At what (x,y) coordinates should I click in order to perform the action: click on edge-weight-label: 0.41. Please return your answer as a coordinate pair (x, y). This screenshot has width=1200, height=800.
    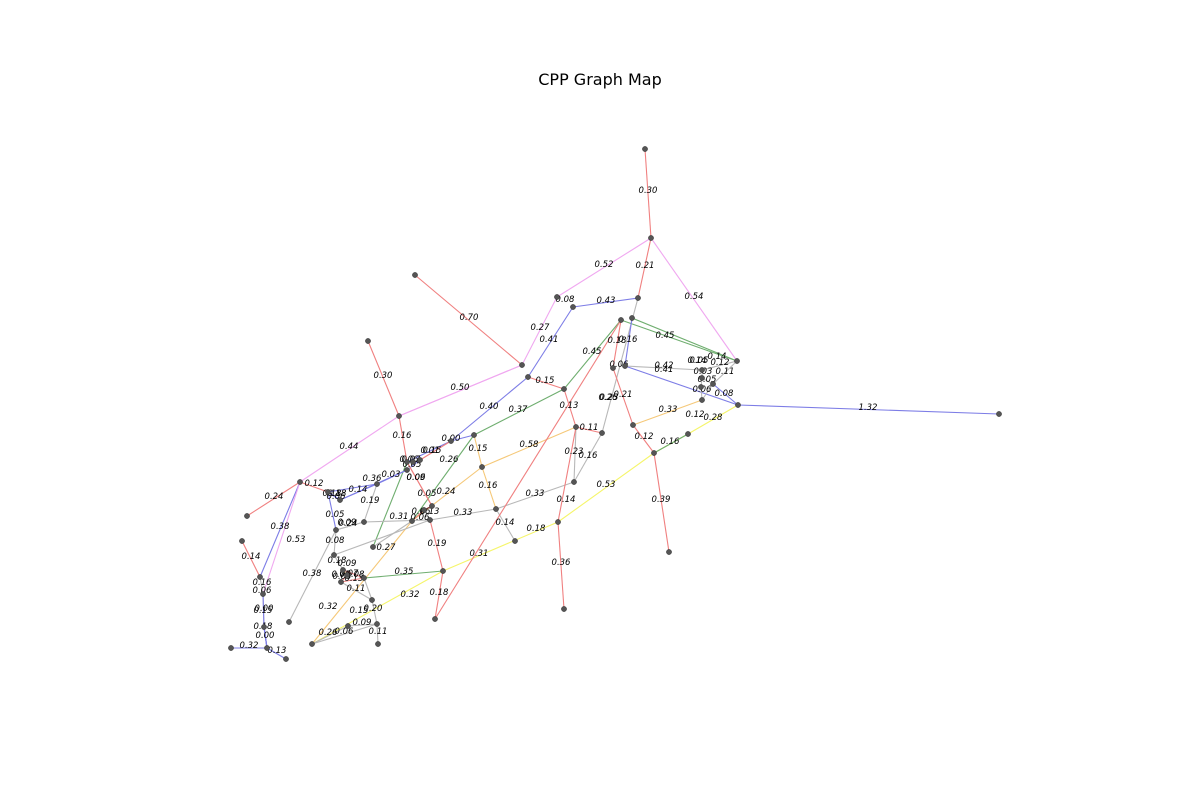
    Looking at the image, I should click on (664, 370).